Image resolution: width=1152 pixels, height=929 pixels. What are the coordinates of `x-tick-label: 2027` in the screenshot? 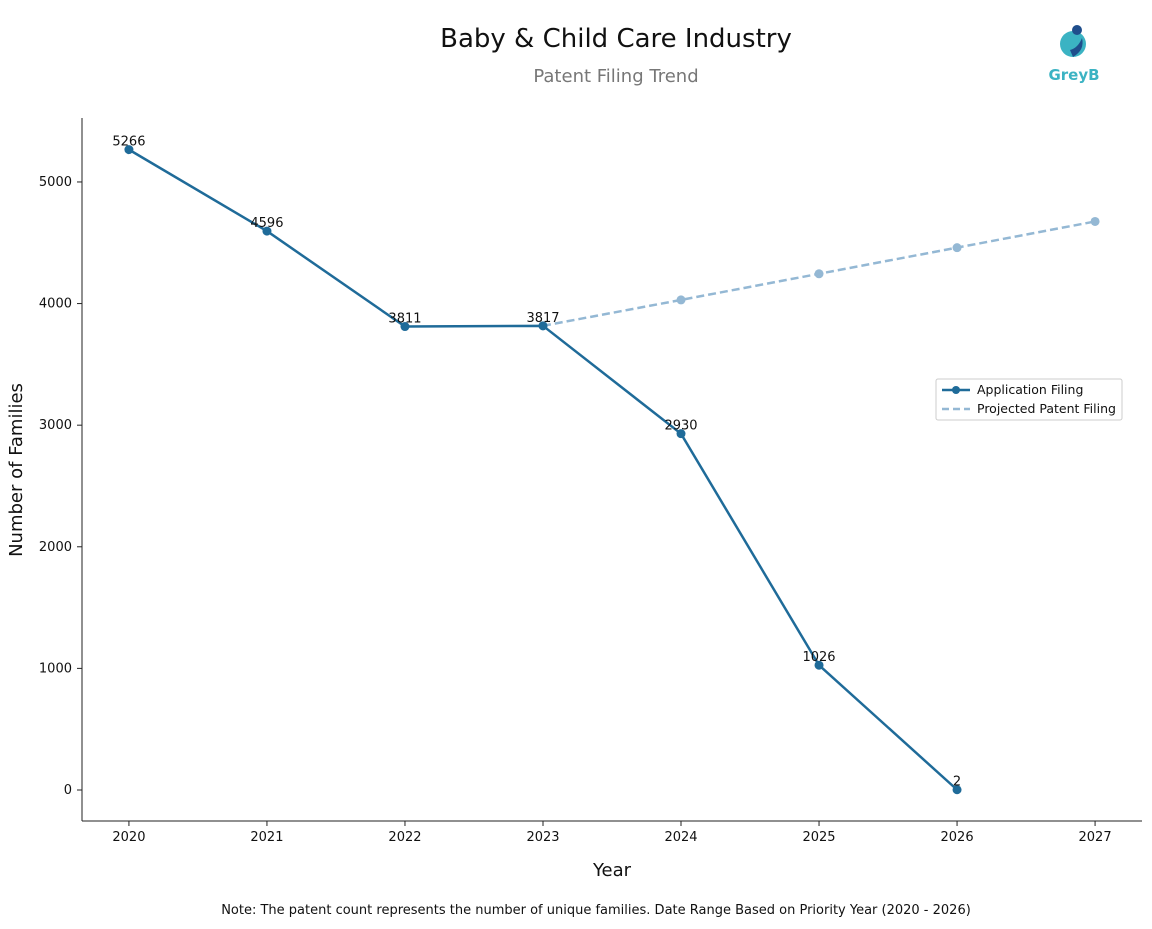 It's located at (1095, 837).